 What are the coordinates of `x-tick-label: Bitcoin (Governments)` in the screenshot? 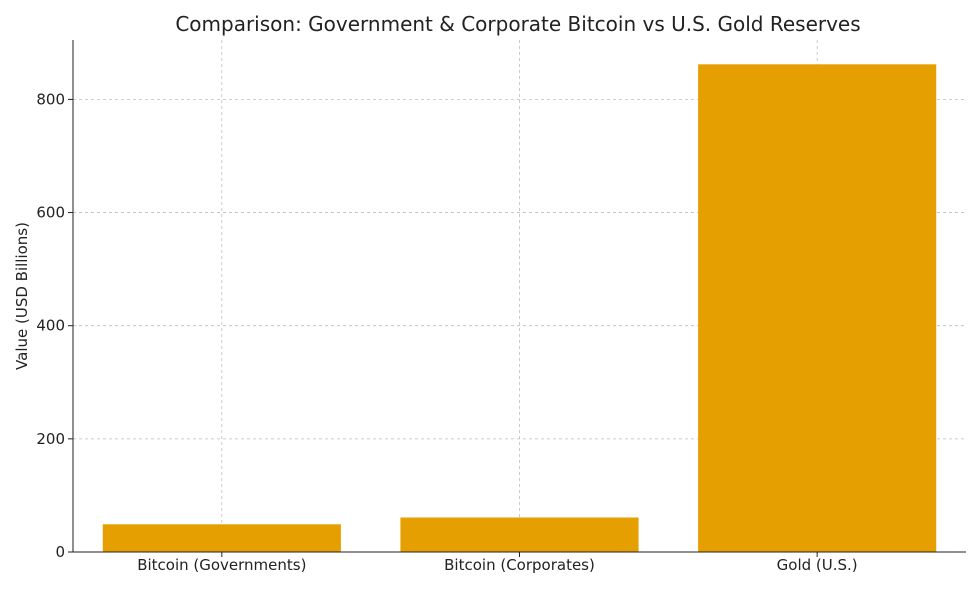 It's located at (221, 565).